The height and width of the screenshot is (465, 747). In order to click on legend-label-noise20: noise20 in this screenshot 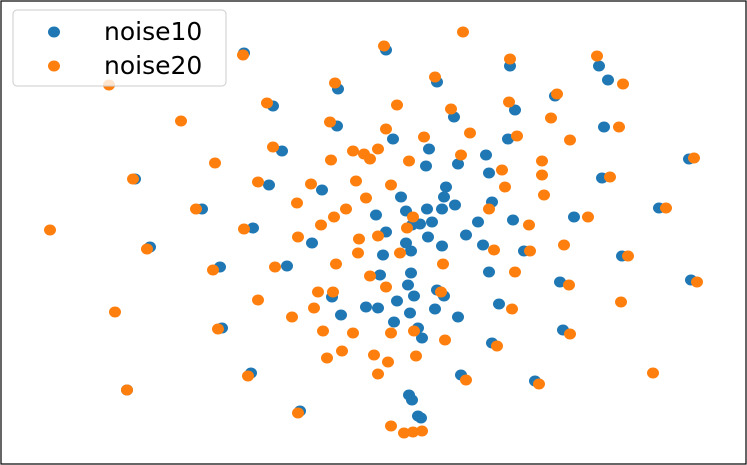, I will do `click(153, 65)`.